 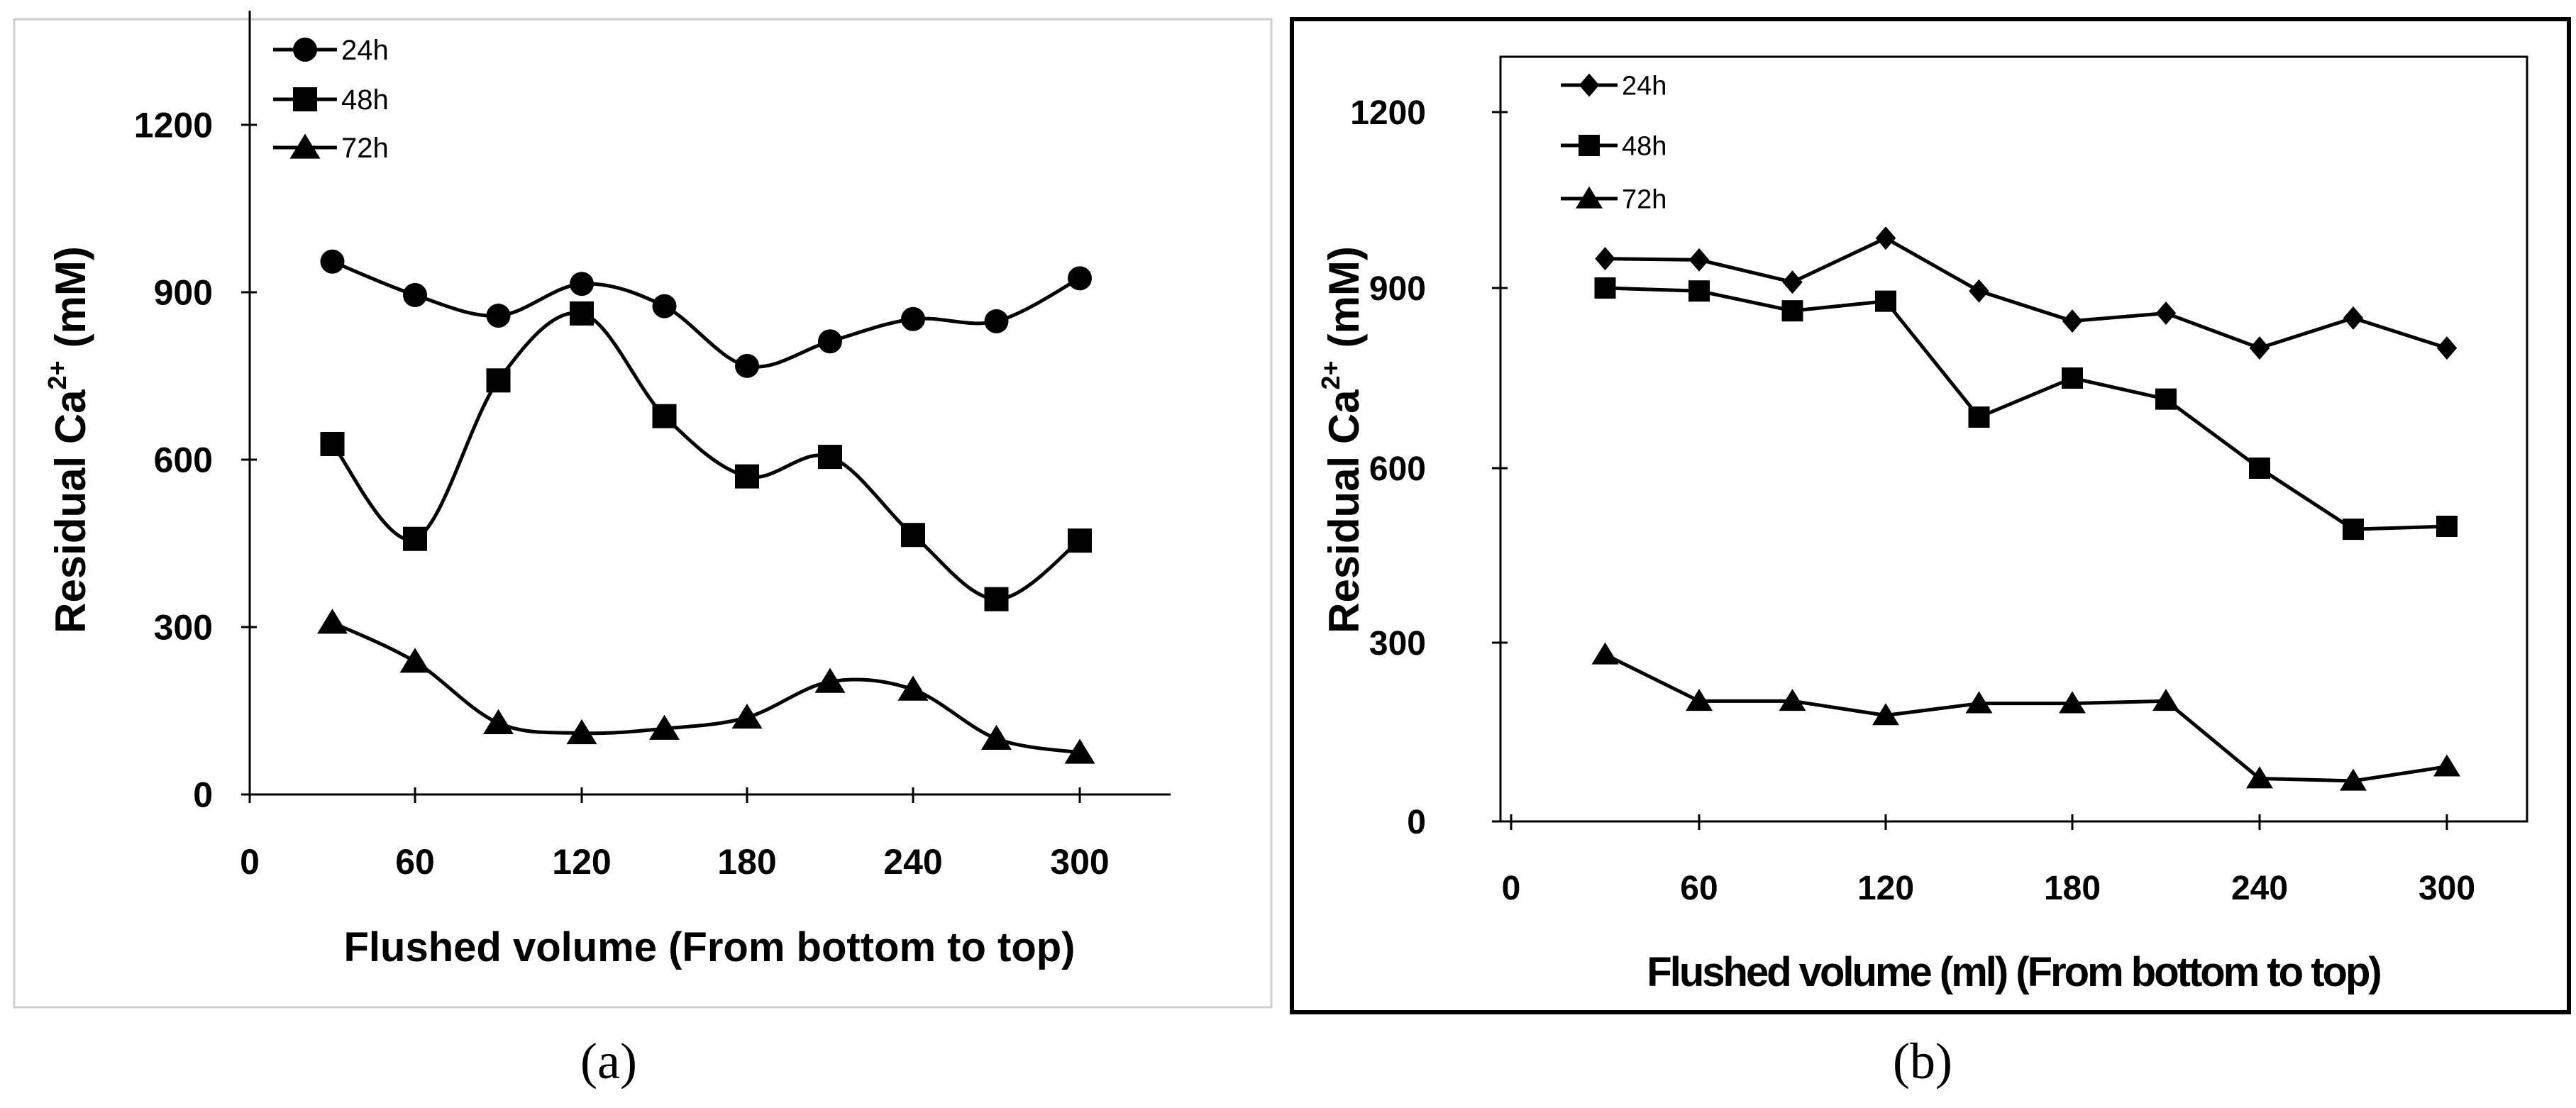 What do you see at coordinates (746, 862) in the screenshot?
I see `x-tick-label: 180` at bounding box center [746, 862].